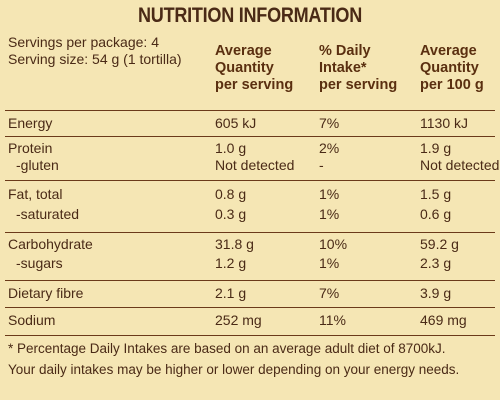 The height and width of the screenshot is (400, 500). I want to click on fat-per-100g: 1.5 g, so click(436, 194).